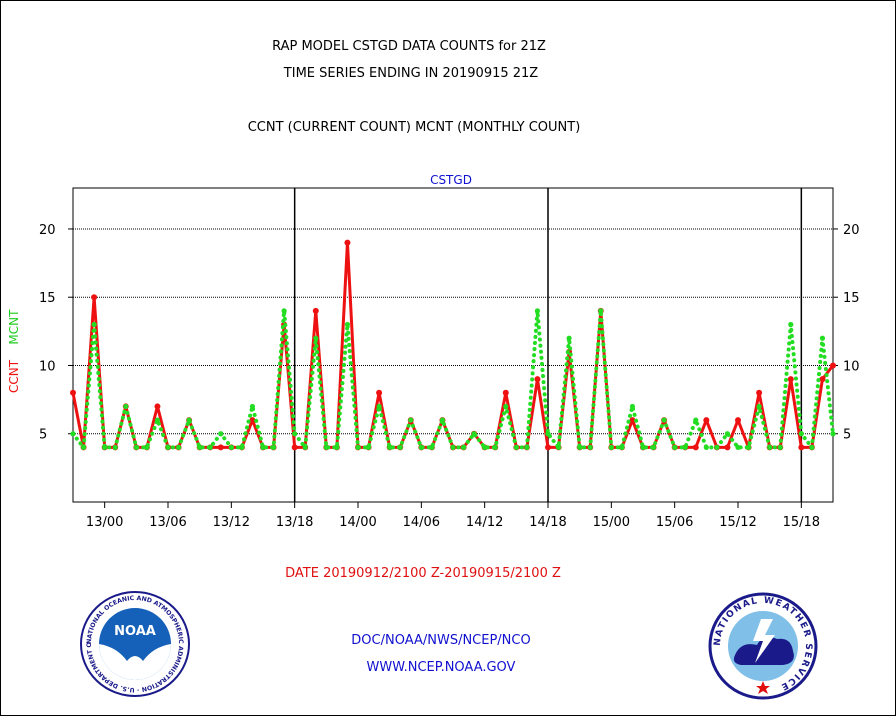 The height and width of the screenshot is (716, 896). What do you see at coordinates (847, 435) in the screenshot?
I see `y-tick-label: 5` at bounding box center [847, 435].